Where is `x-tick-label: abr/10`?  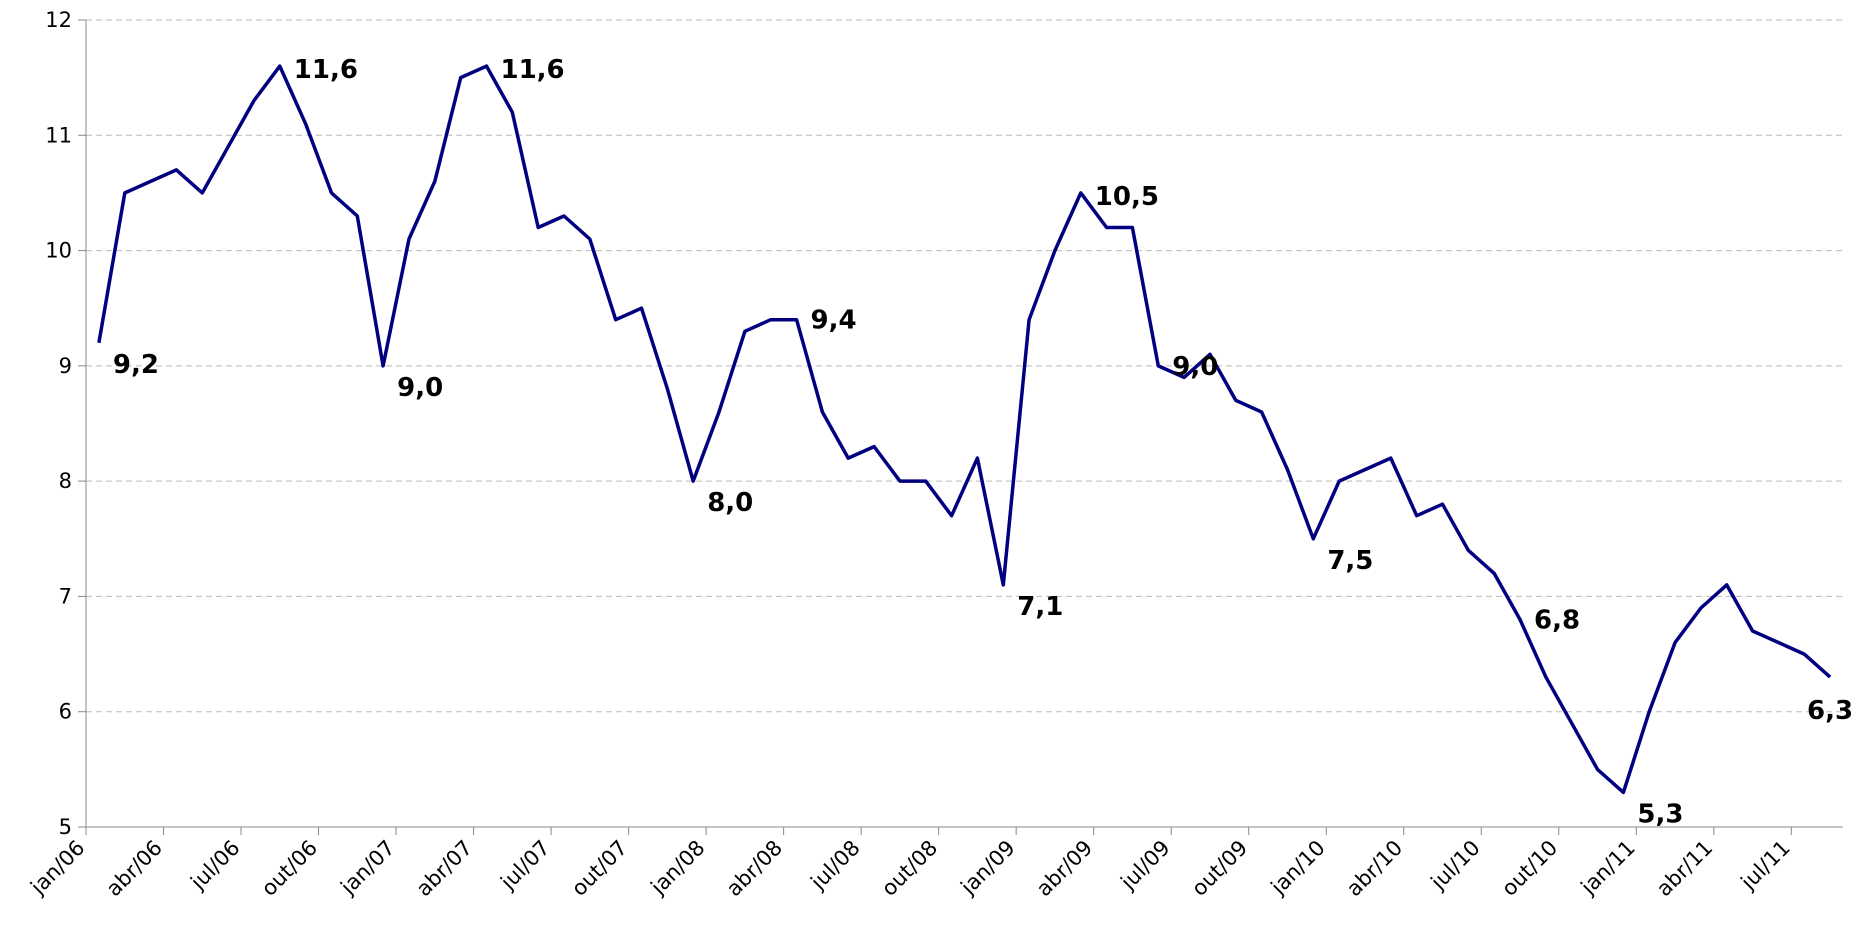
x-tick-label: abr/10 is located at coordinates (1375, 869).